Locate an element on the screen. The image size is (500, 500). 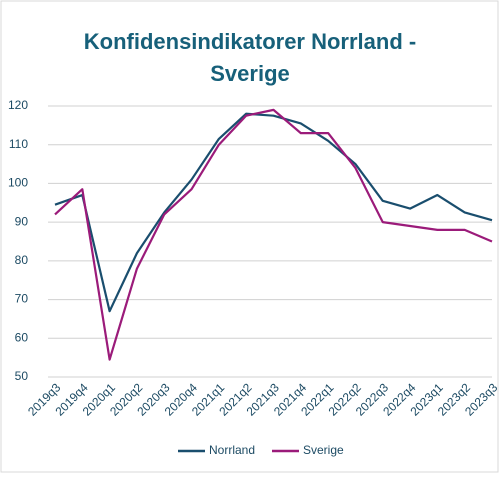
legend-label: Norrland is located at coordinates (232, 450).